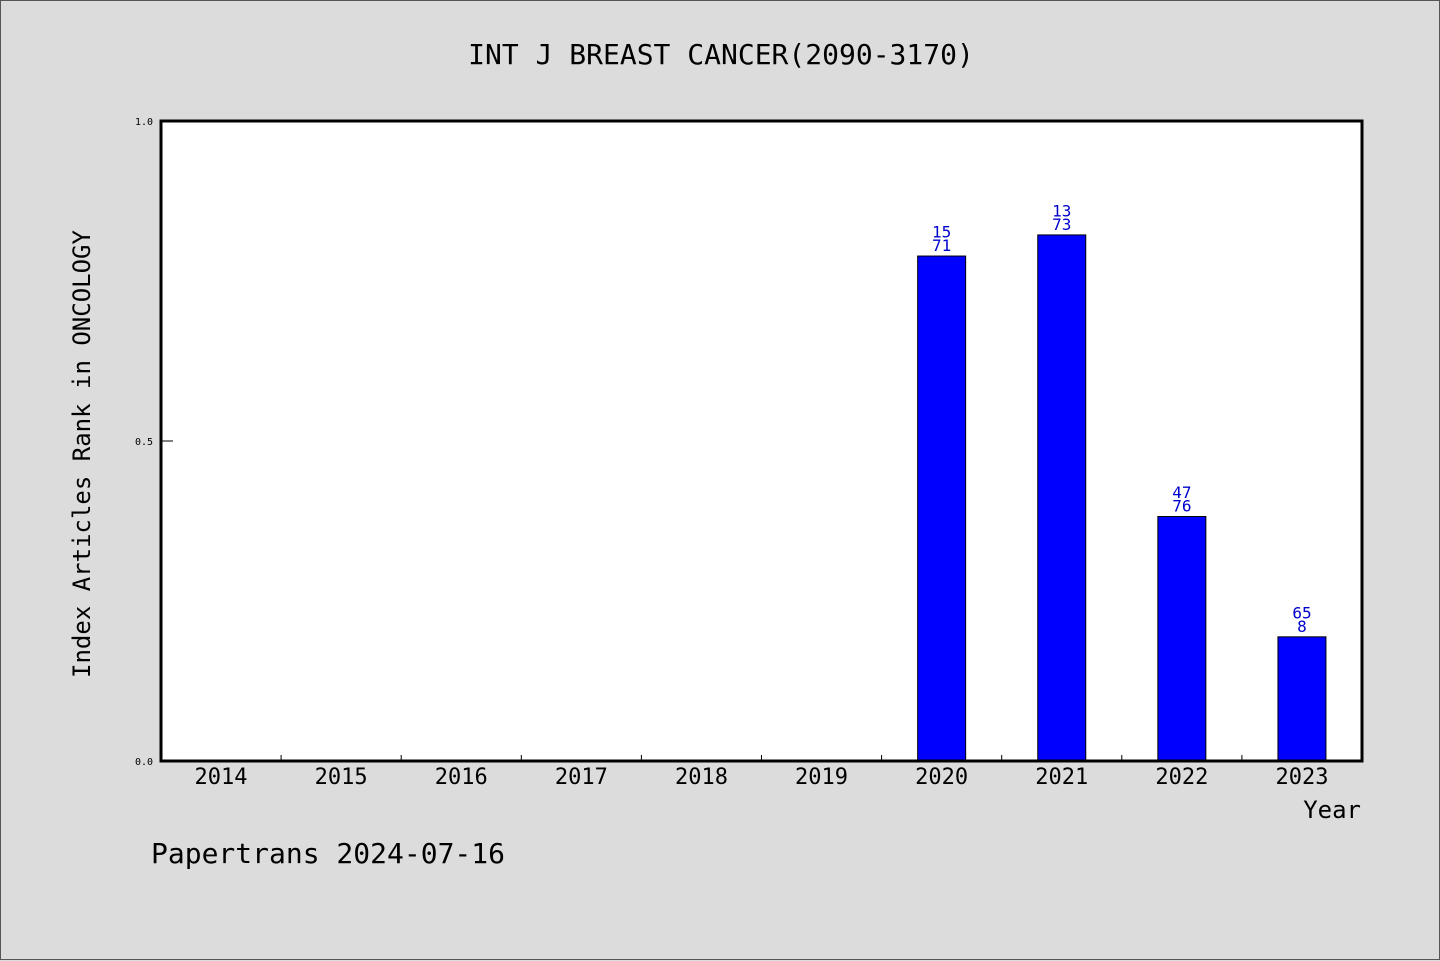  I want to click on y-tick-label: 1.0, so click(144, 122).